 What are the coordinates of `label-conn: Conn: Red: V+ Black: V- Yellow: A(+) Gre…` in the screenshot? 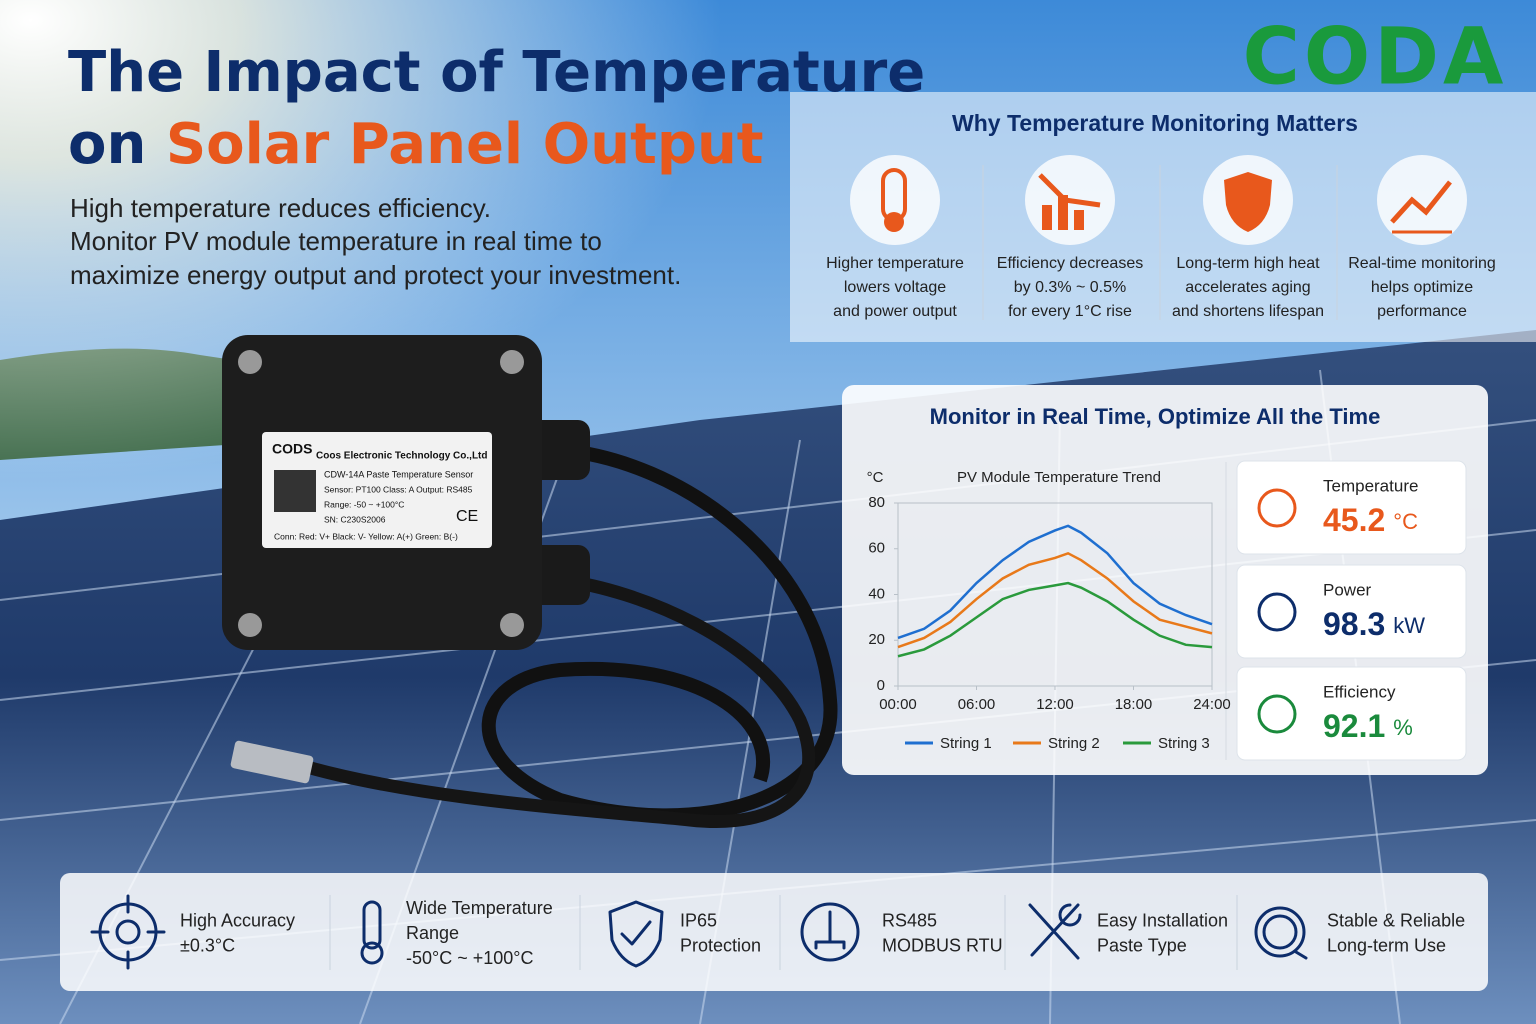 It's located at (366, 536).